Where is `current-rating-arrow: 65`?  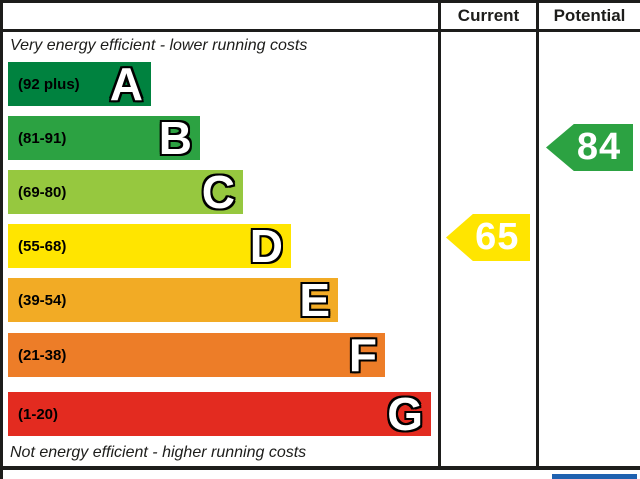 current-rating-arrow: 65 is located at coordinates (488, 237).